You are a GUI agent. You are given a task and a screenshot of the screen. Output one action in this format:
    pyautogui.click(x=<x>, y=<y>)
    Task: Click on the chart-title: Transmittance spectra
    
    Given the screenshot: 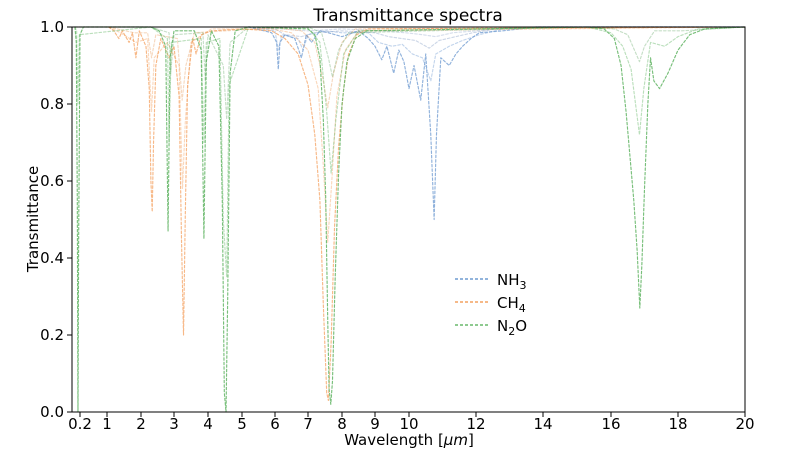 What is the action you would take?
    pyautogui.click(x=407, y=16)
    